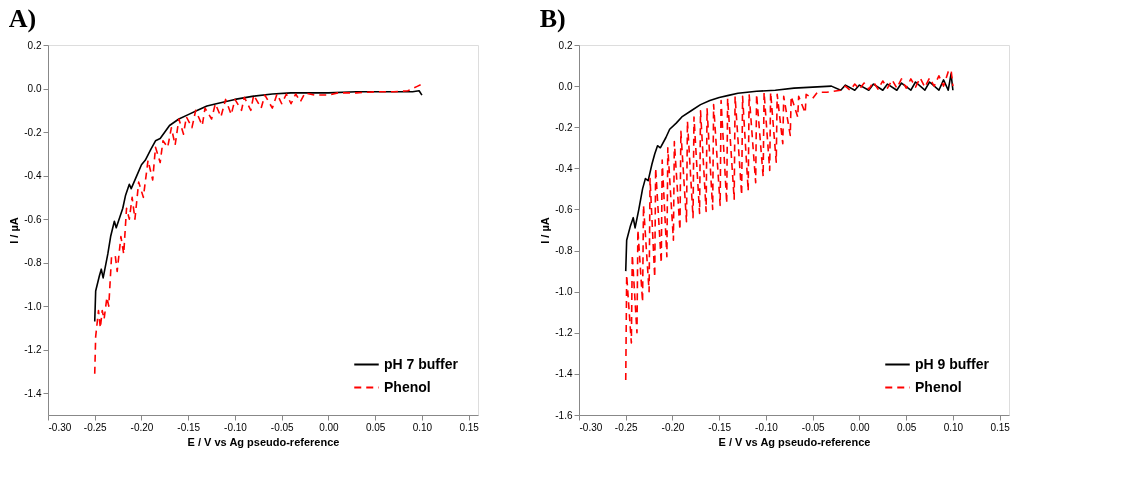 Image resolution: width=1131 pixels, height=495 pixels. What do you see at coordinates (552, 18) in the screenshot?
I see `chart-title: B)` at bounding box center [552, 18].